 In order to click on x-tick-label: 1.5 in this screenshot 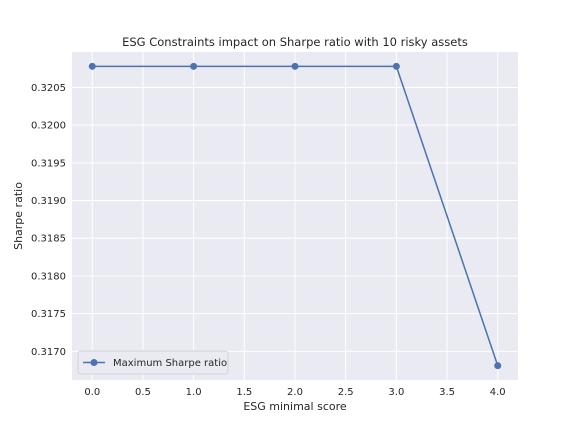, I will do `click(244, 392)`.